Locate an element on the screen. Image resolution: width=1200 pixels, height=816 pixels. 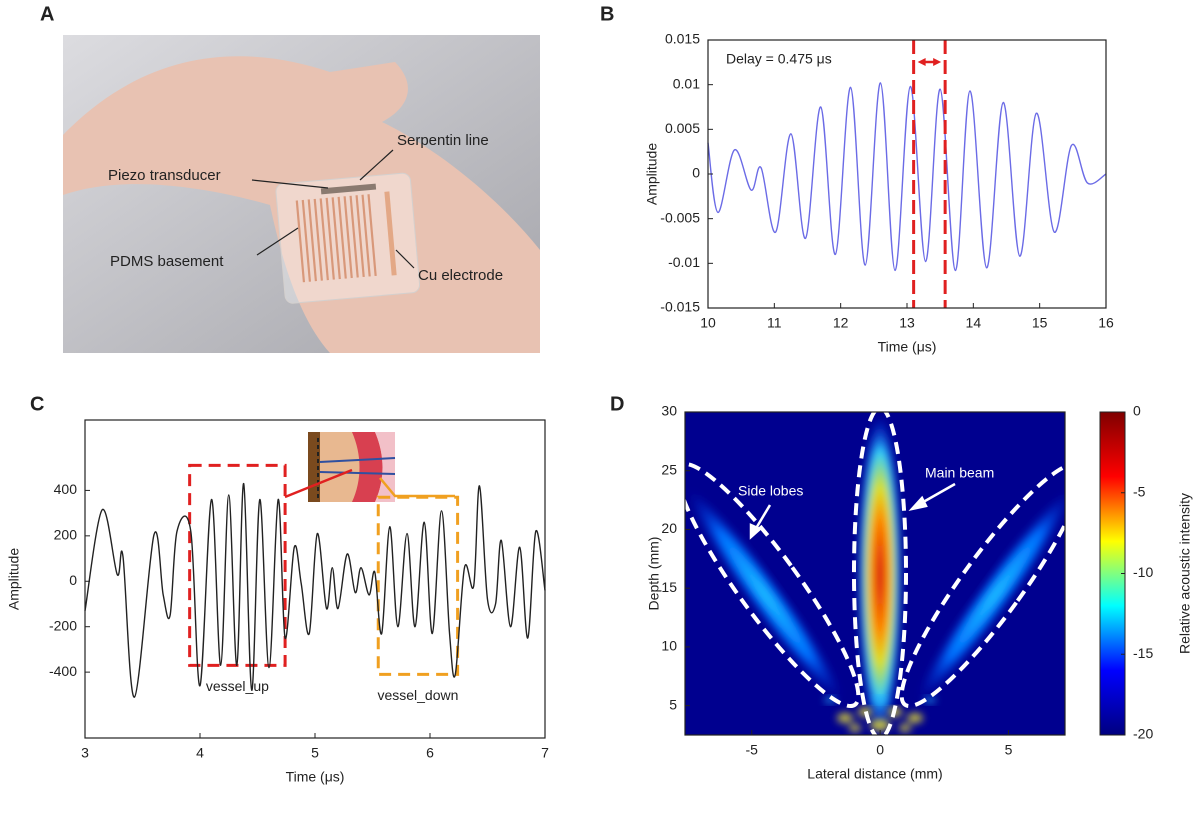
x-tick-label: 12 is located at coordinates (841, 323).